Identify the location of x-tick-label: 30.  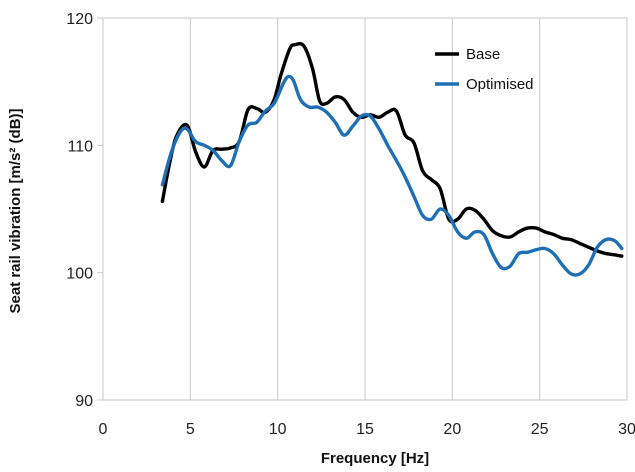
(626, 429).